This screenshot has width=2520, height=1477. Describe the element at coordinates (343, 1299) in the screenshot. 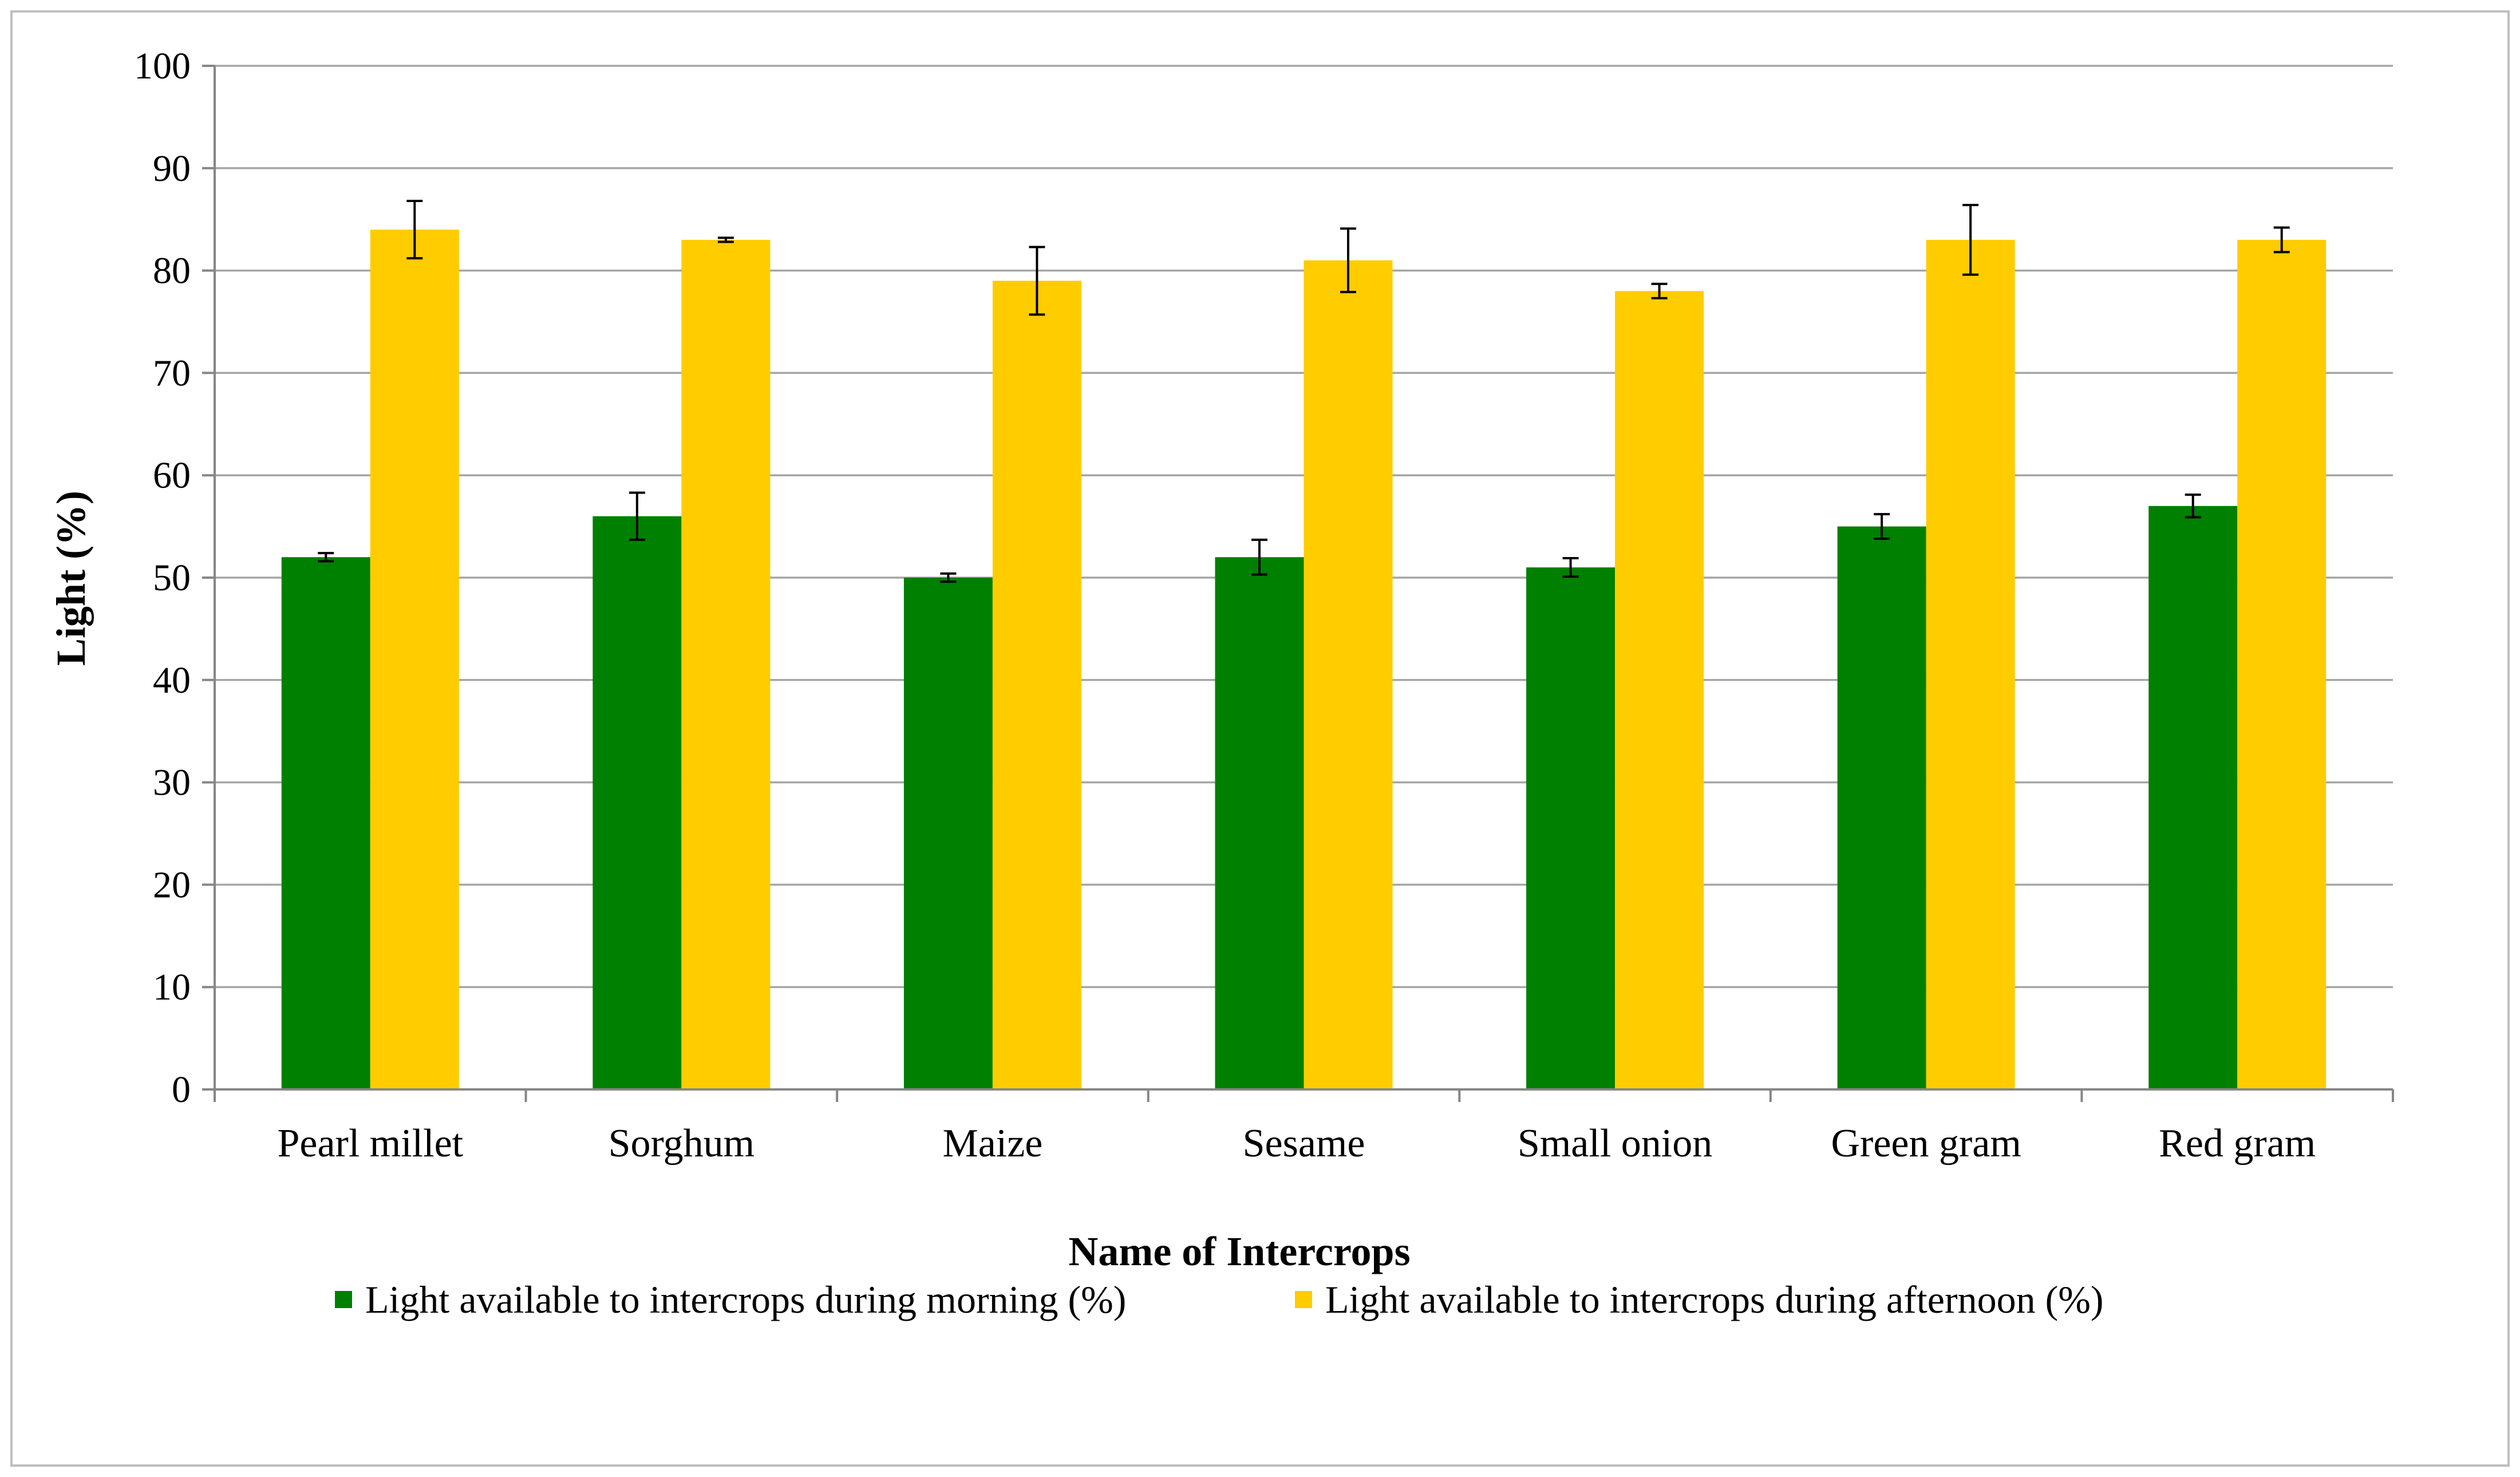

I see `legend-swatch-morning` at that location.